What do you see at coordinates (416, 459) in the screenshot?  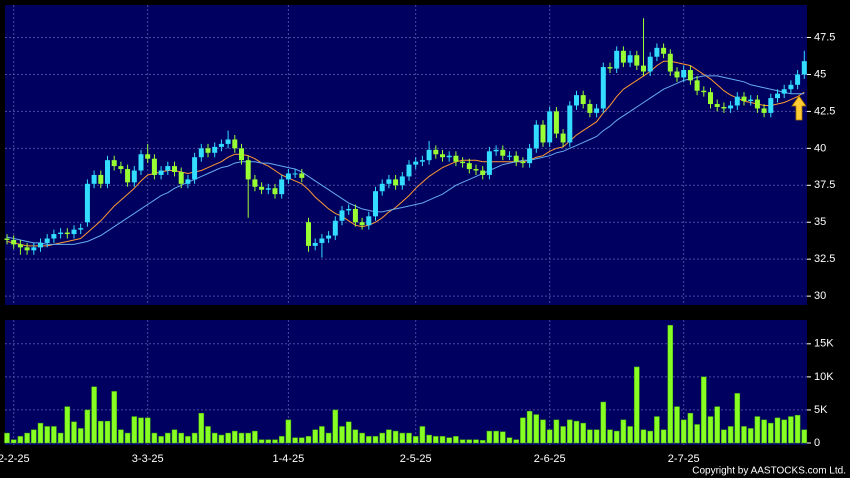 I see `x-tick-label: 2-5-25` at bounding box center [416, 459].